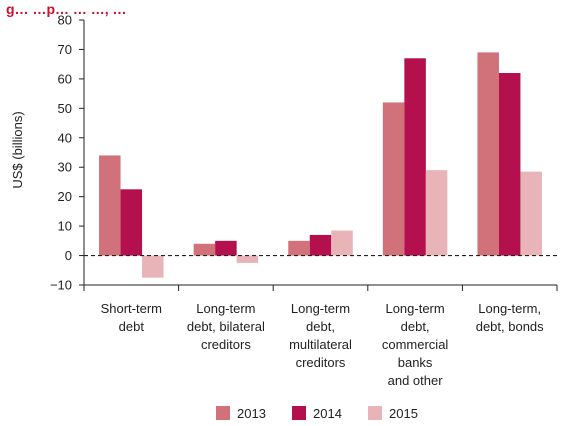  What do you see at coordinates (226, 326) in the screenshot?
I see `category-label: Long-term debt, bilateral creditors` at bounding box center [226, 326].